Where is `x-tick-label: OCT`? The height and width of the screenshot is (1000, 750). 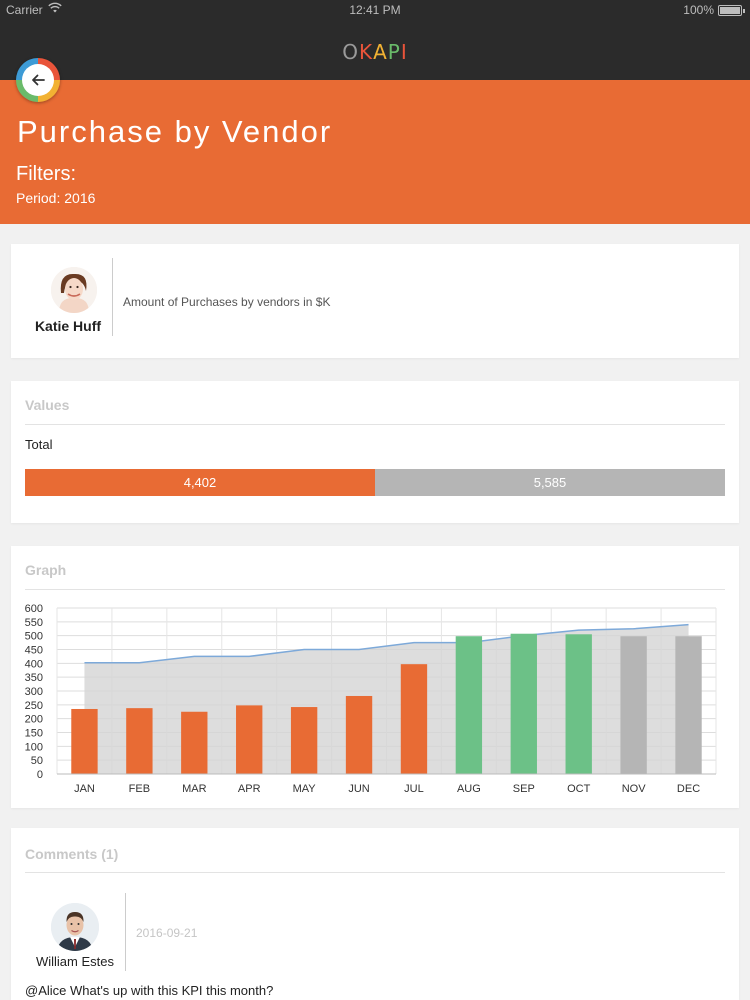 x-tick-label: OCT is located at coordinates (579, 789).